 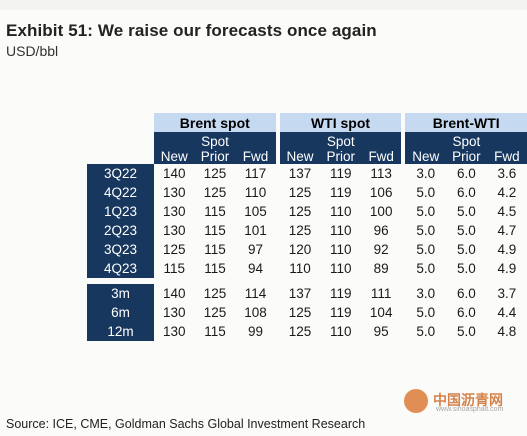 I want to click on table-cell: 120, so click(x=300, y=249).